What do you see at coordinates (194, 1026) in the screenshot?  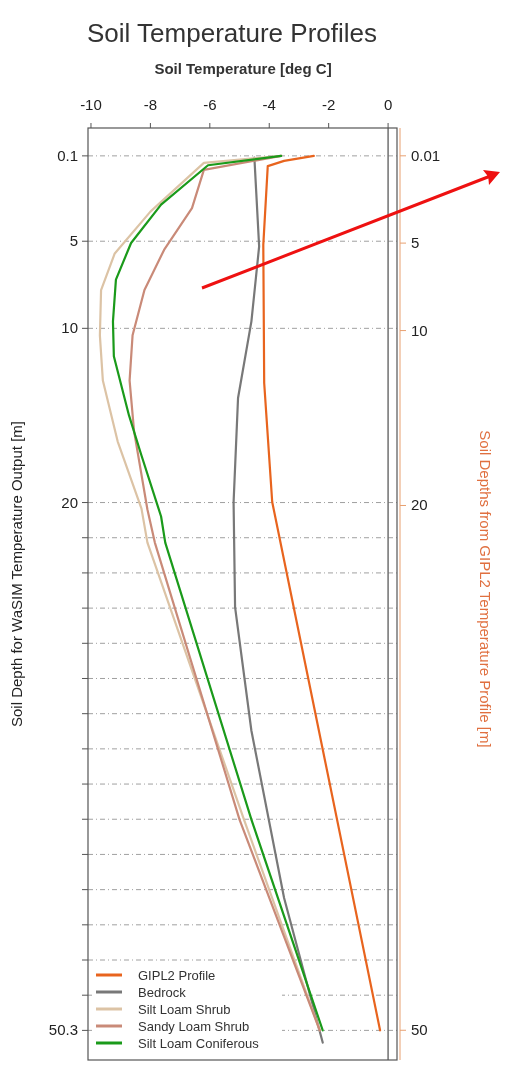 I see `legend-label: Sandy Loam Shrub` at bounding box center [194, 1026].